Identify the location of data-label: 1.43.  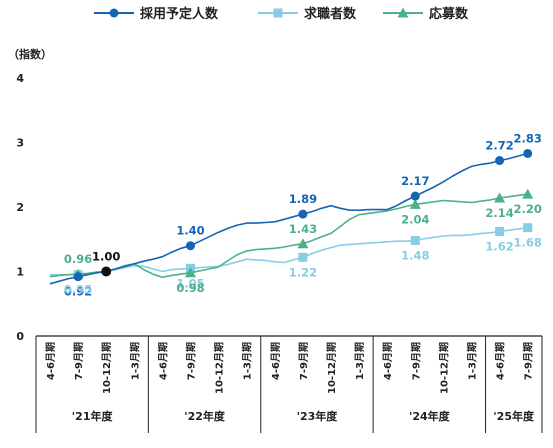
(303, 229).